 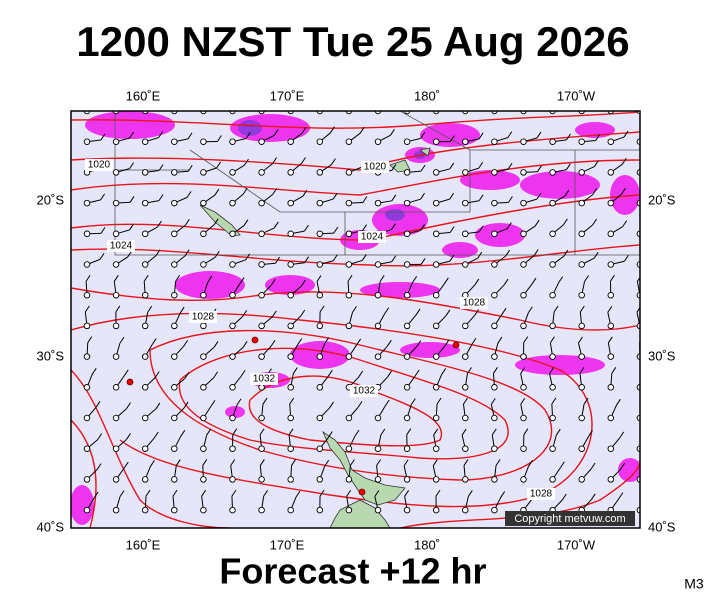 What do you see at coordinates (99, 165) in the screenshot?
I see `isobar-label: 1020` at bounding box center [99, 165].